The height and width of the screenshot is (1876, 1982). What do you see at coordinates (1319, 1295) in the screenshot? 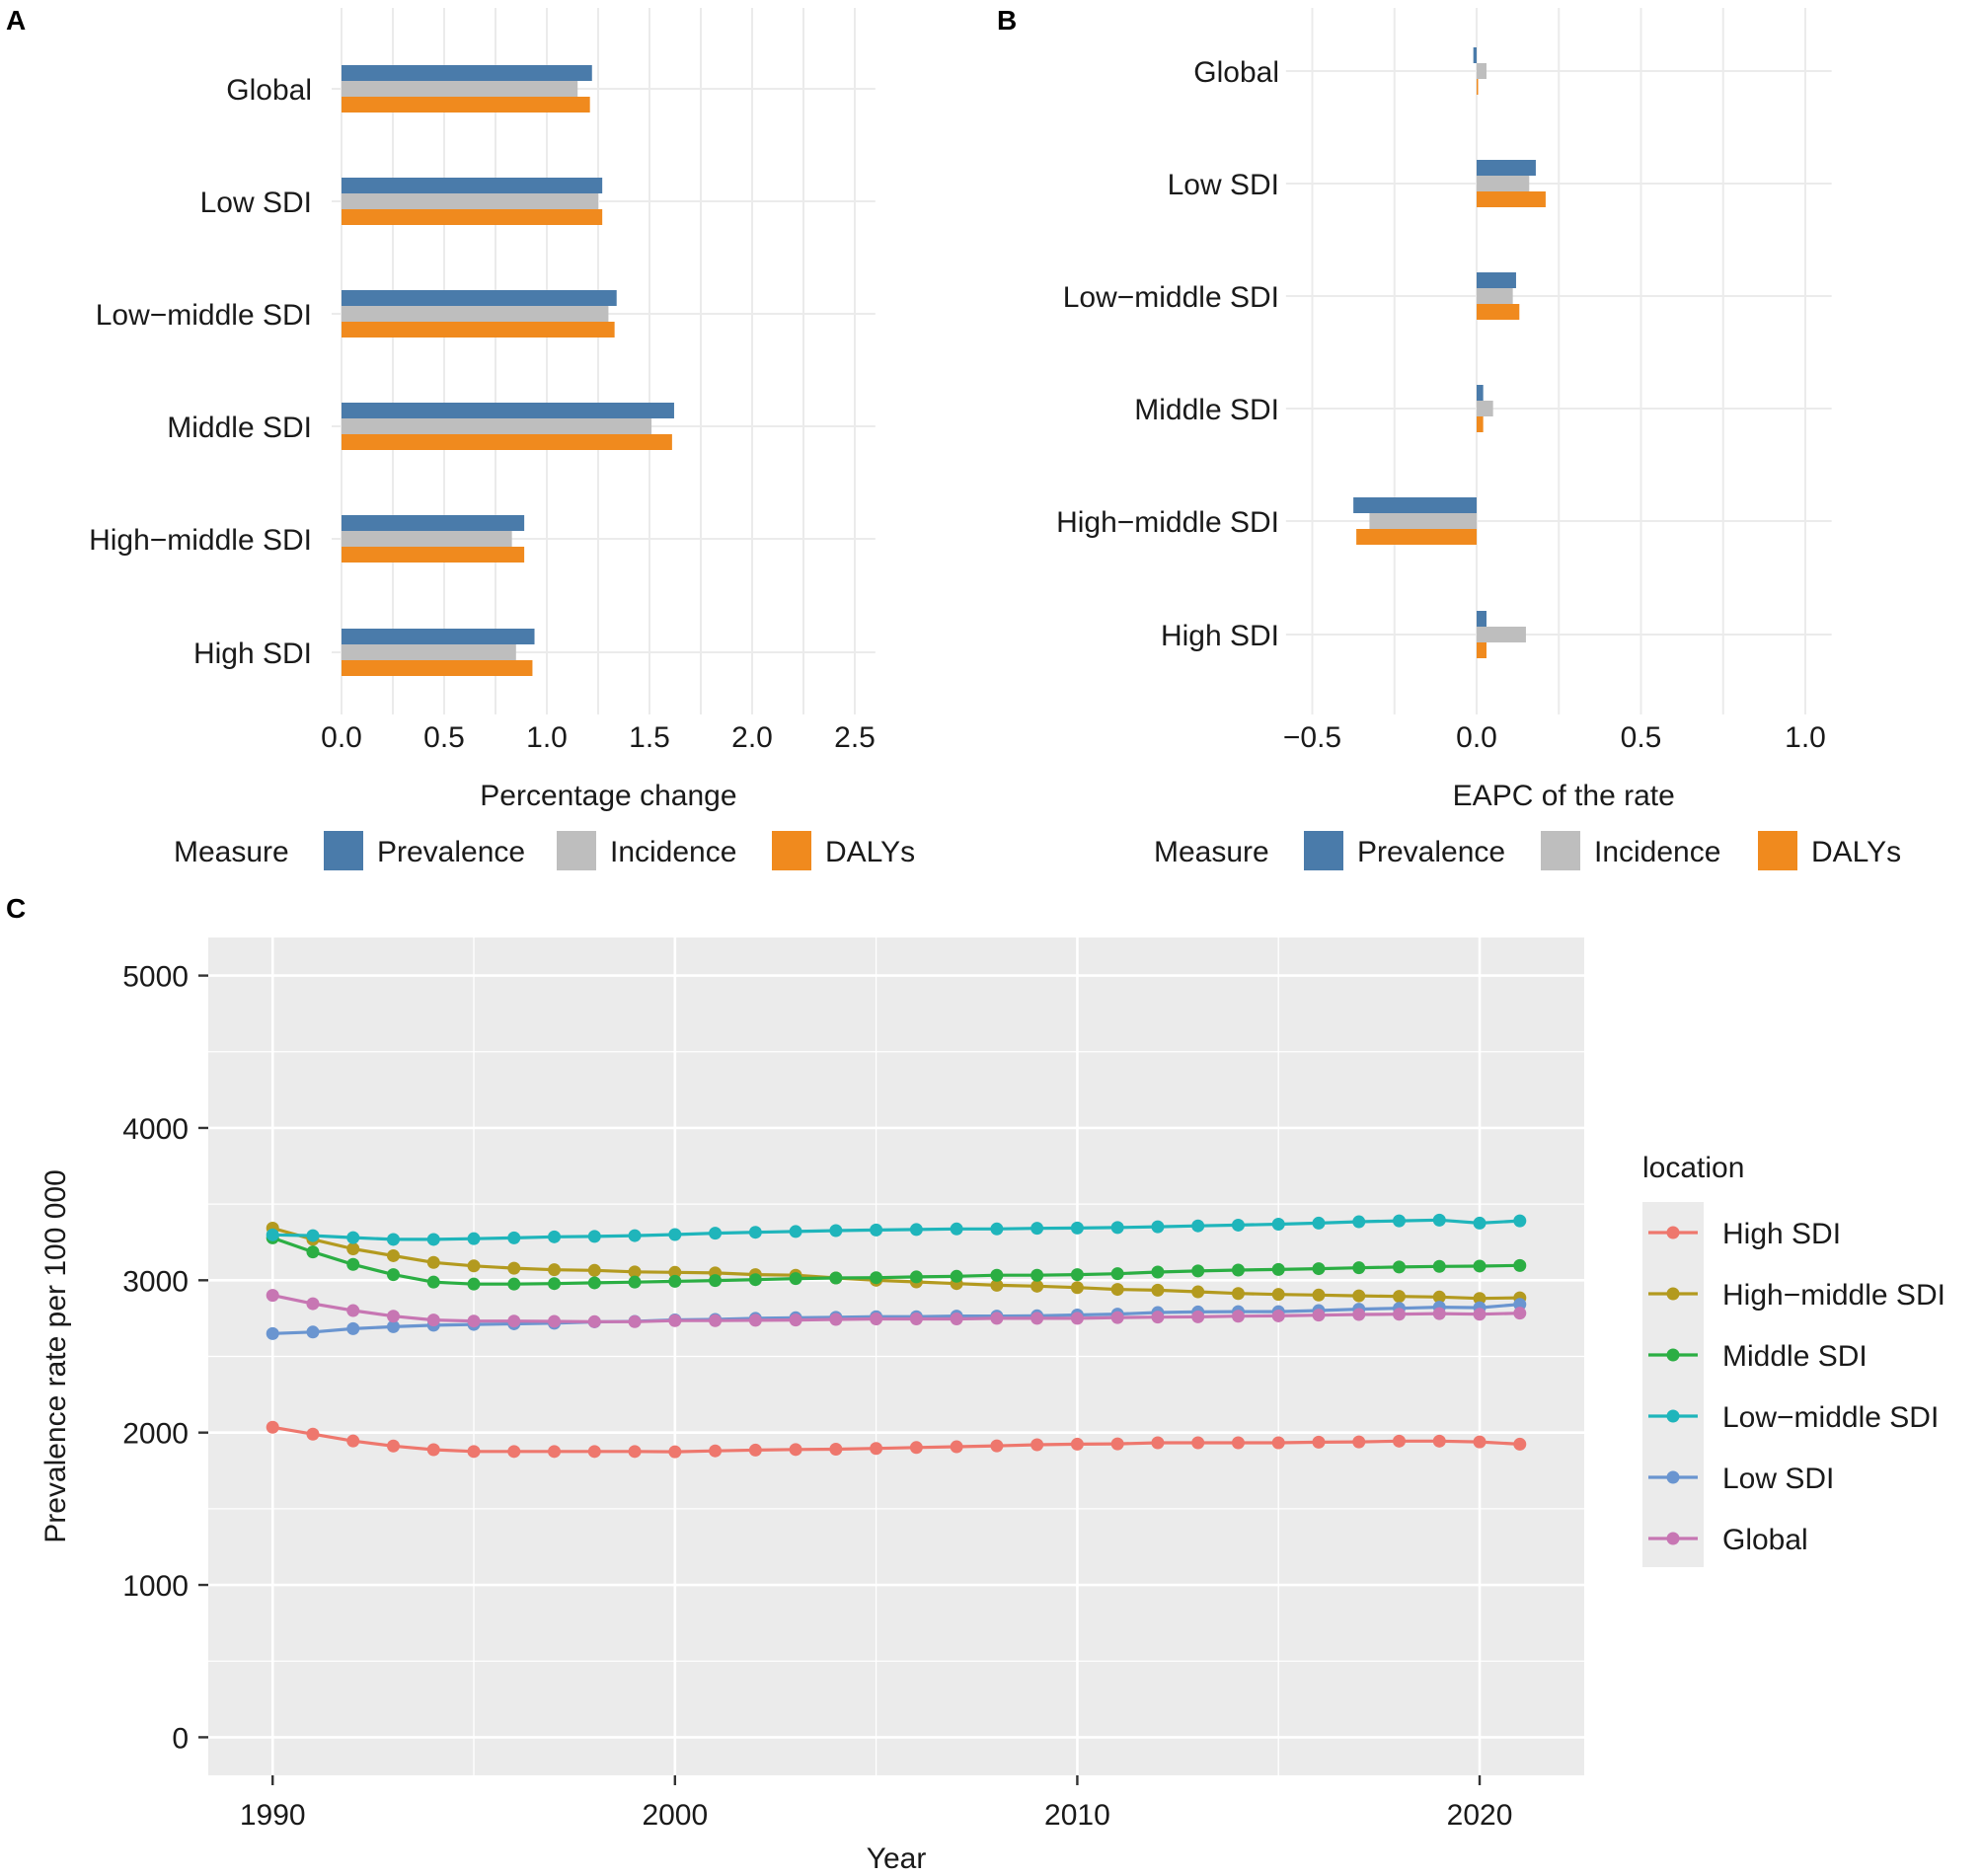
I see `data-point-high-middle-sdi-2016` at bounding box center [1319, 1295].